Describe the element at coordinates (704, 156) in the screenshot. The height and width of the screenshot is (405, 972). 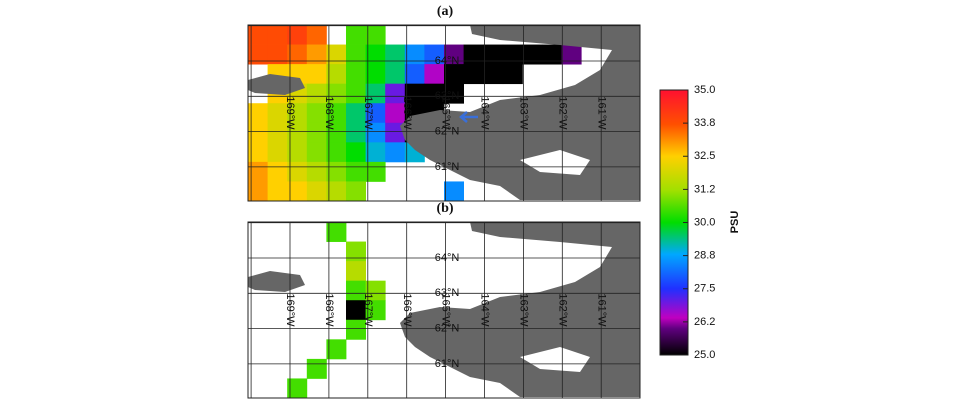
I see `colorbar-tick-label: 32.5` at that location.